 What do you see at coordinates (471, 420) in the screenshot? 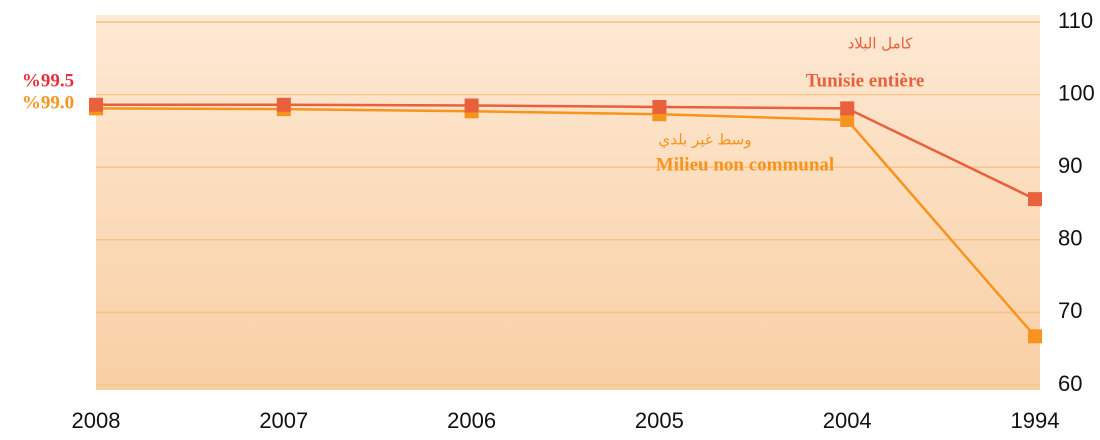
I see `x-tick-label: 2006` at bounding box center [471, 420].